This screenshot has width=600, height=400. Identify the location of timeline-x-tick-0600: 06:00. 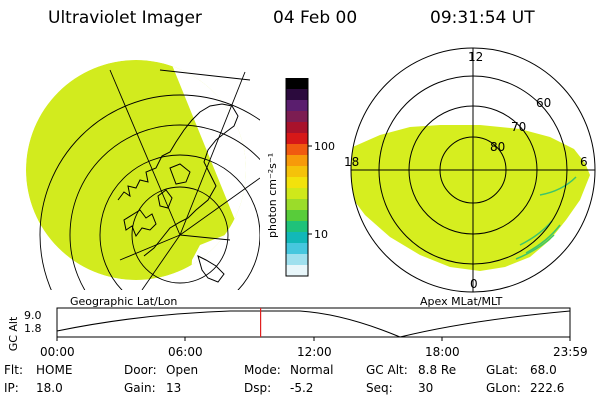
(185, 352).